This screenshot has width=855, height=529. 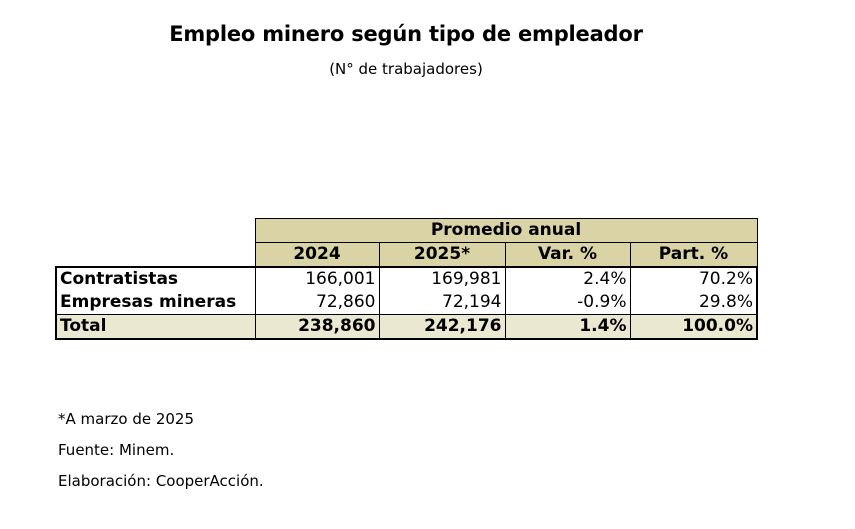 What do you see at coordinates (155, 278) in the screenshot?
I see `row-label: Contratistas` at bounding box center [155, 278].